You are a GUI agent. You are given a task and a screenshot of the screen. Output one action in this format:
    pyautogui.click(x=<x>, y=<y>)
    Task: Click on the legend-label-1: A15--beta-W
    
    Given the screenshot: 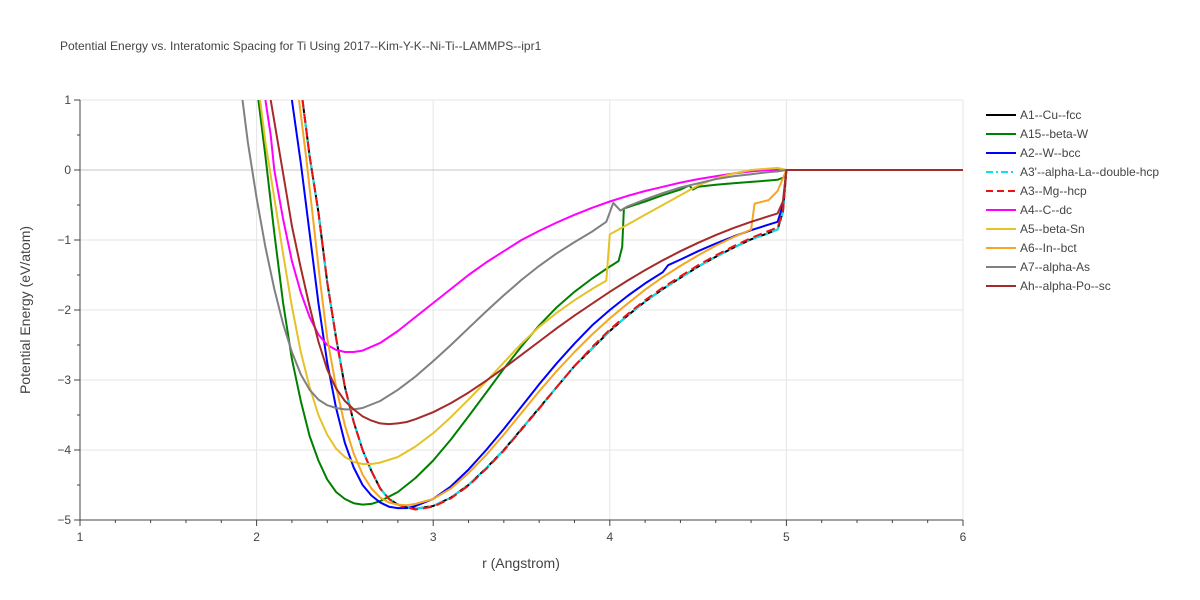 What is the action you would take?
    pyautogui.click(x=1054, y=134)
    